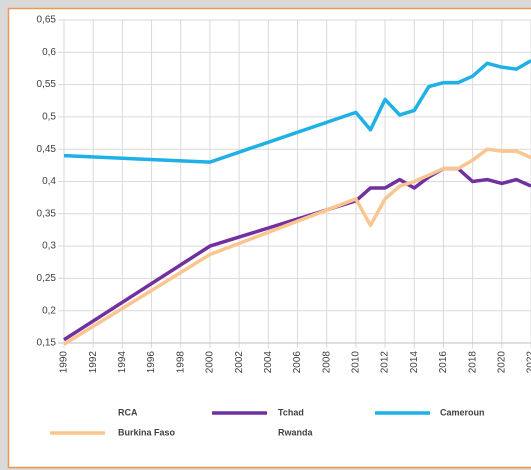  Describe the element at coordinates (47, 213) in the screenshot. I see `y-tick-label: 0,35` at that location.